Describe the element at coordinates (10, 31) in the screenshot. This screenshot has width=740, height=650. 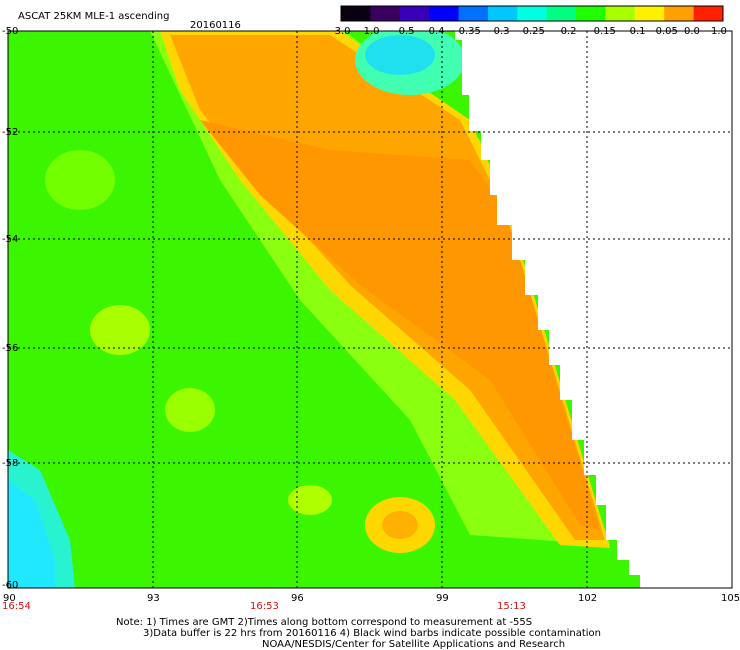
I see `lat-label: -50` at that location.